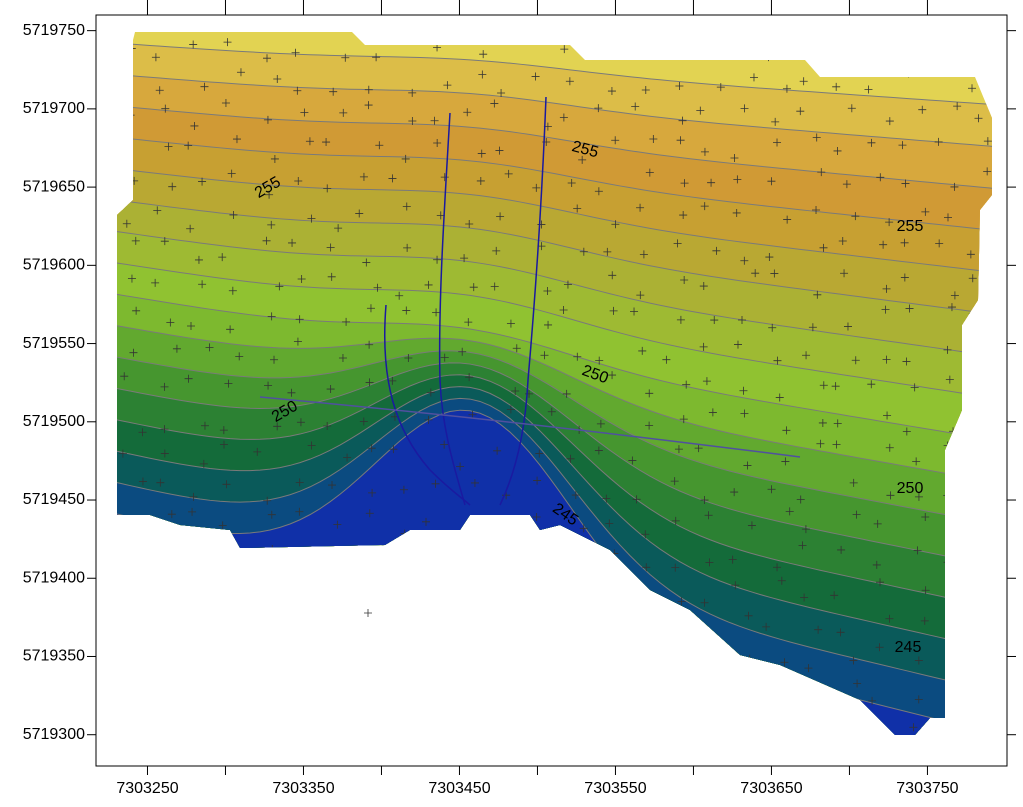 This screenshot has height=807, width=1023. Describe the element at coordinates (427, 405) in the screenshot. I see `well-path` at that location.